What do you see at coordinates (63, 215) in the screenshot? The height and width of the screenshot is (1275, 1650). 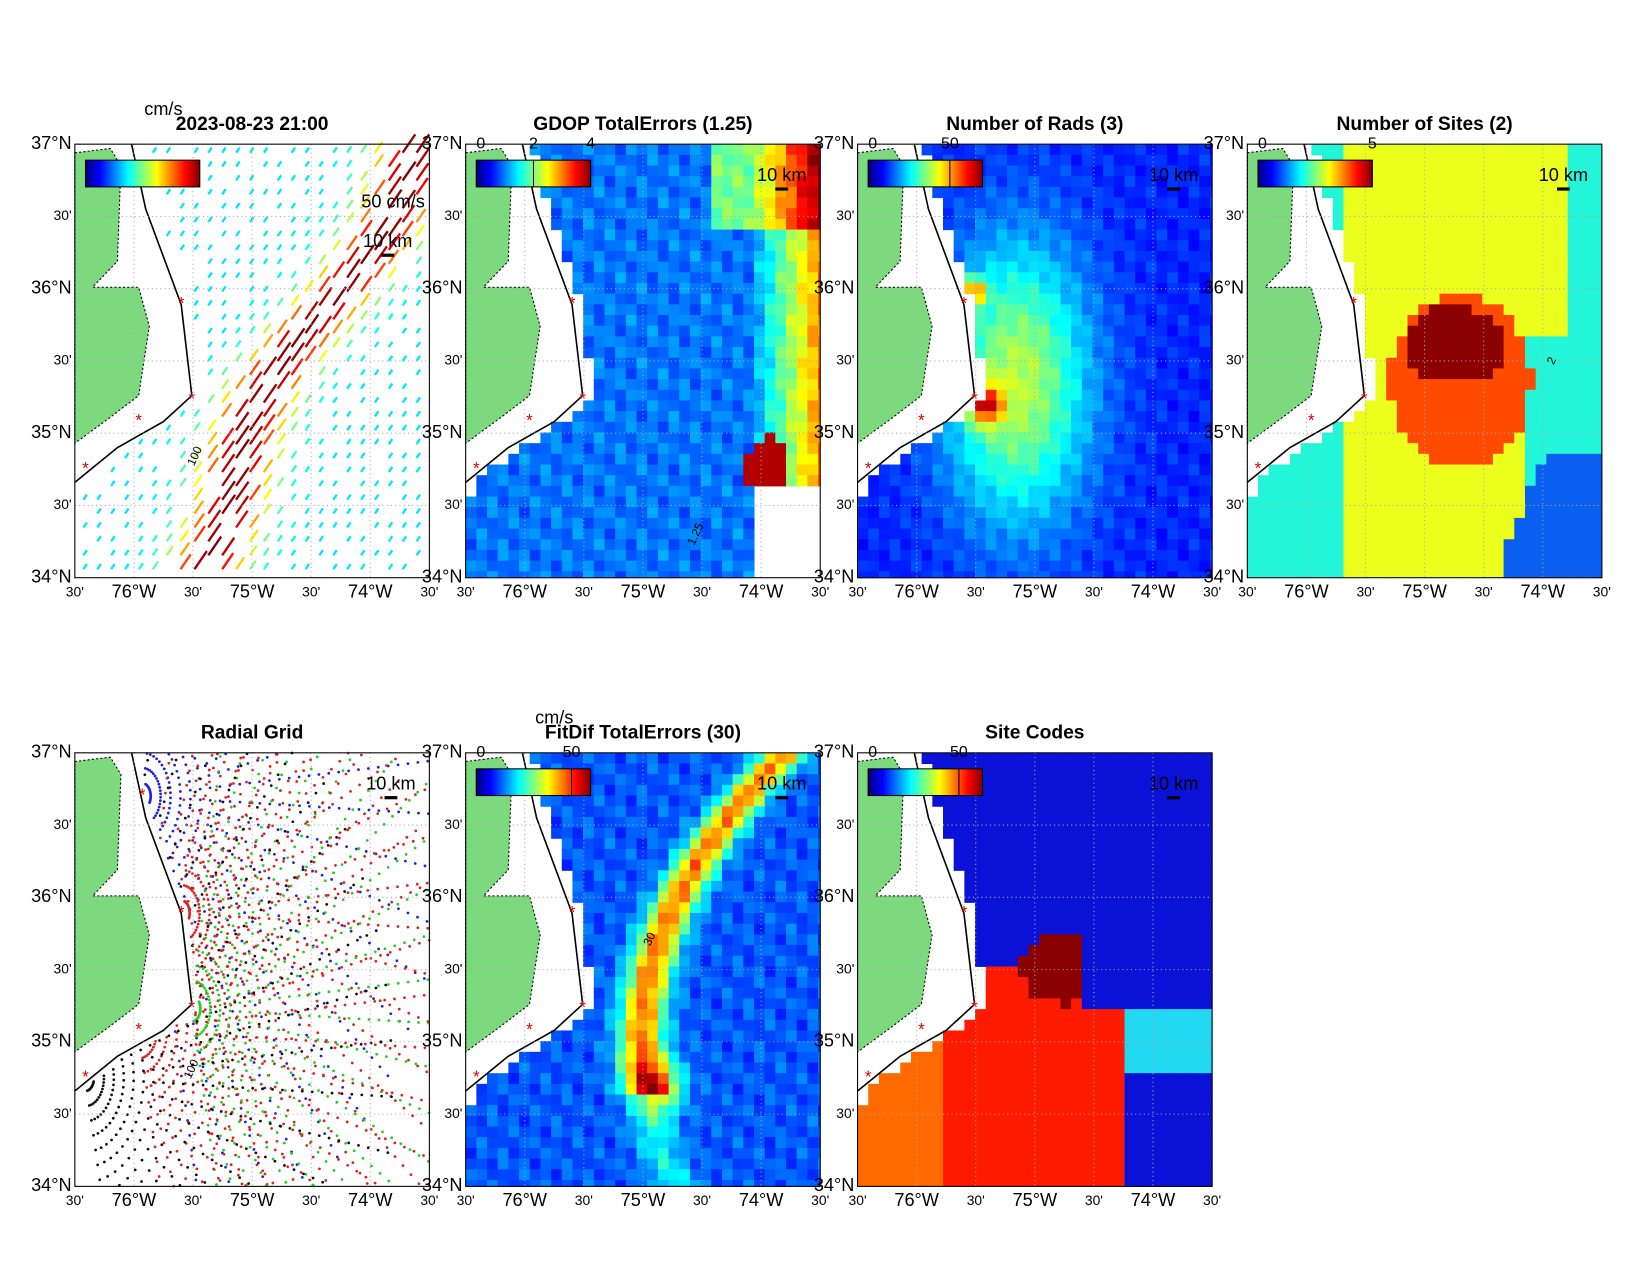 I see `lat-label: 30'` at bounding box center [63, 215].